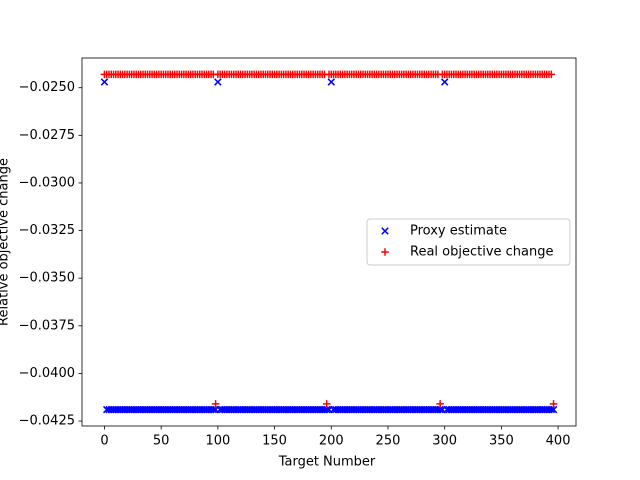  Describe the element at coordinates (327, 462) in the screenshot. I see `x-axis-label: Target Number` at that location.